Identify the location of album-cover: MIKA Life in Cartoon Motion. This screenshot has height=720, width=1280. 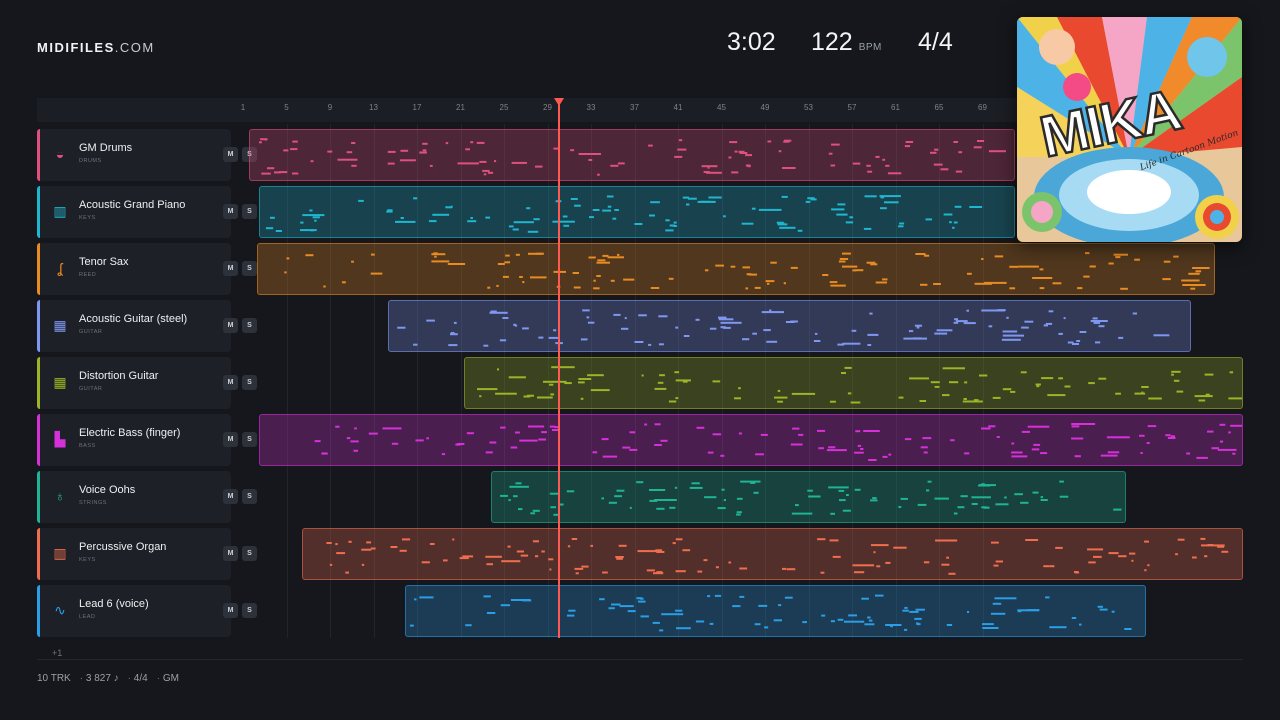
(1129, 129).